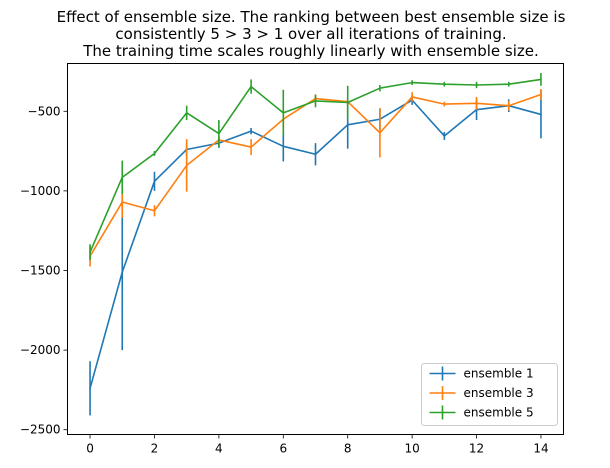  Describe the element at coordinates (317, 445) in the screenshot. I see `x-axis: 0 2 4 6 8 10 12 14` at that location.